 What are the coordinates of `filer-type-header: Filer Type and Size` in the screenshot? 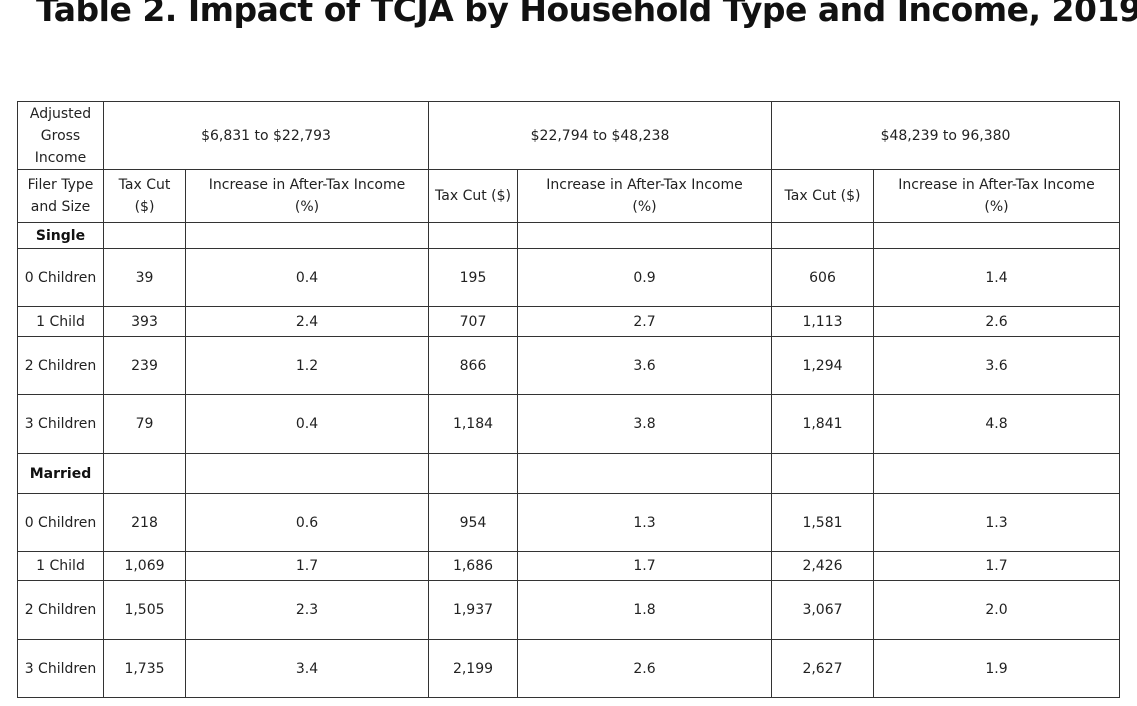 It's located at (60, 196).